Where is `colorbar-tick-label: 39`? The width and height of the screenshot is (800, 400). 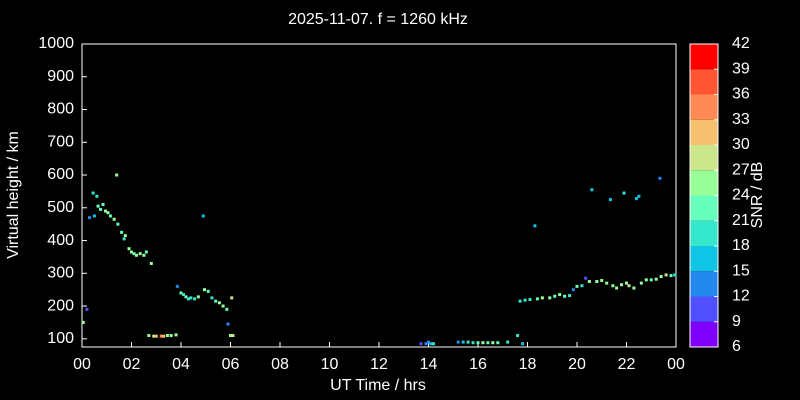
colorbar-tick-label: 39 is located at coordinates (741, 68).